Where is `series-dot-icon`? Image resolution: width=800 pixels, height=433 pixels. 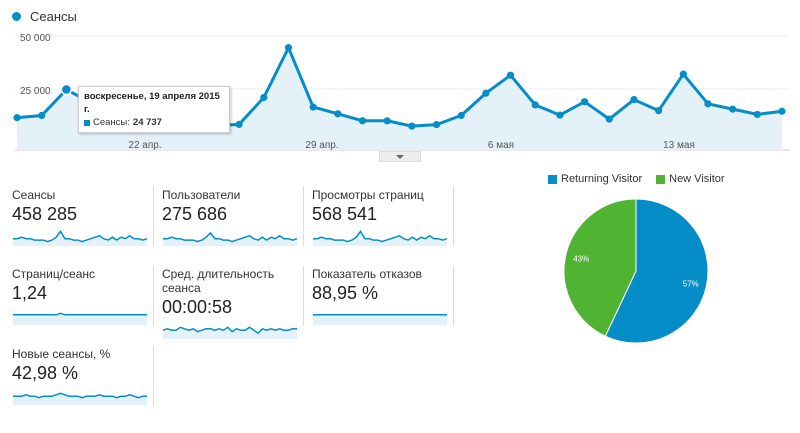 series-dot-icon is located at coordinates (16, 16).